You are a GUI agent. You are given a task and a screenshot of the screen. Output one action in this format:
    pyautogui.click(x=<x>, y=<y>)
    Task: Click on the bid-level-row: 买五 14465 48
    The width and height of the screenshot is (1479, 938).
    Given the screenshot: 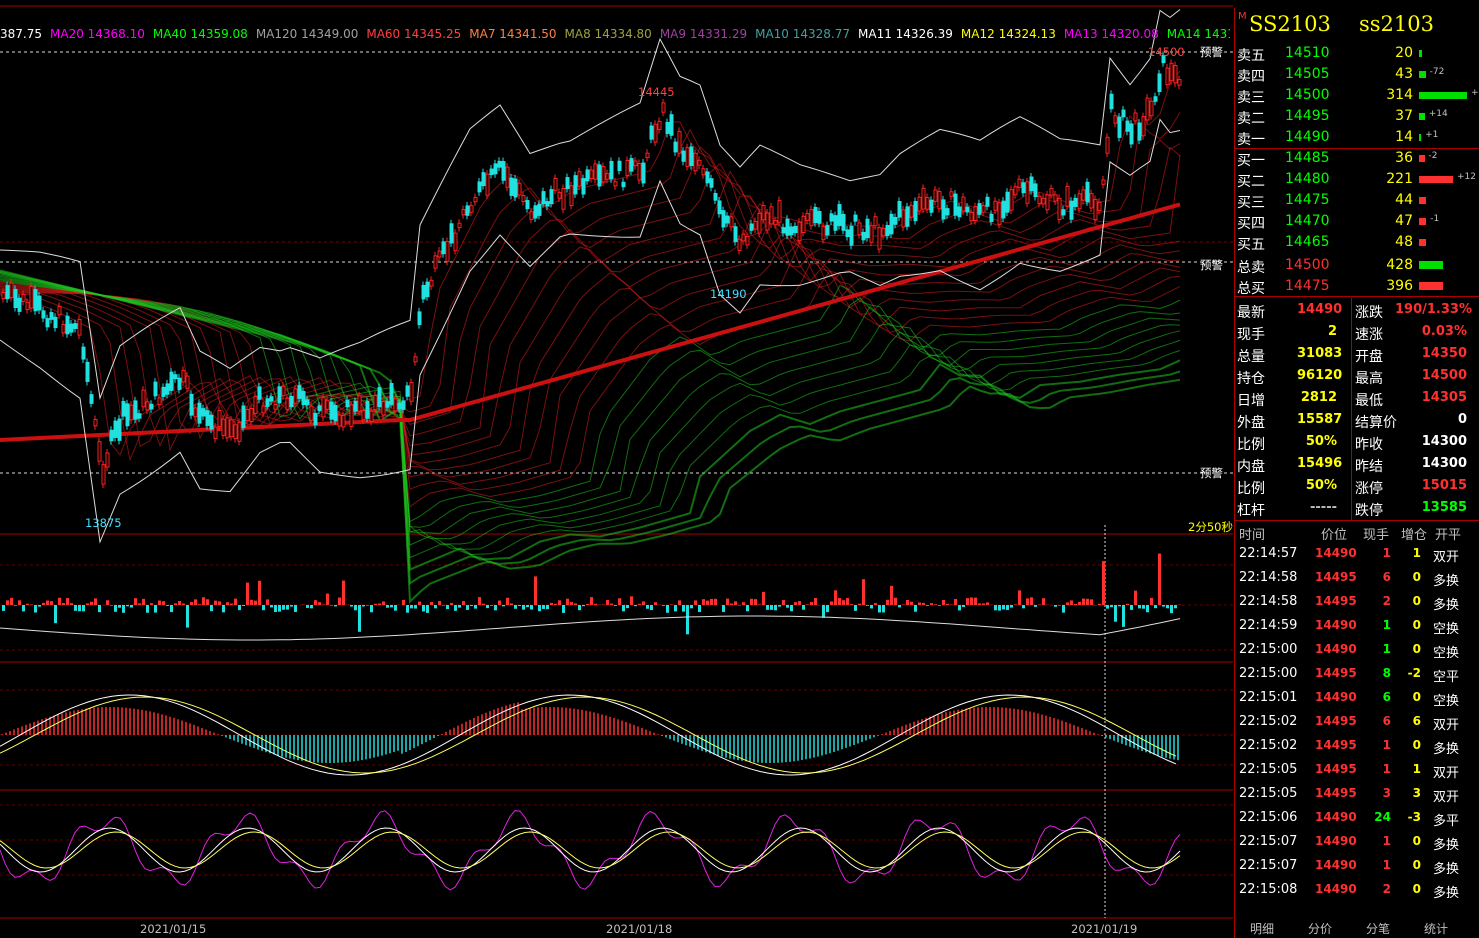 What is the action you would take?
    pyautogui.click(x=1357, y=242)
    